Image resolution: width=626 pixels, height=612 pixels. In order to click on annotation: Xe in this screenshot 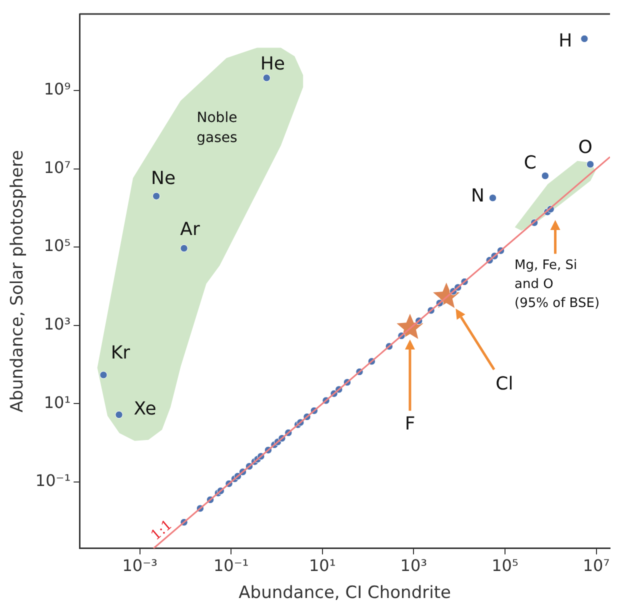, I will do `click(145, 409)`.